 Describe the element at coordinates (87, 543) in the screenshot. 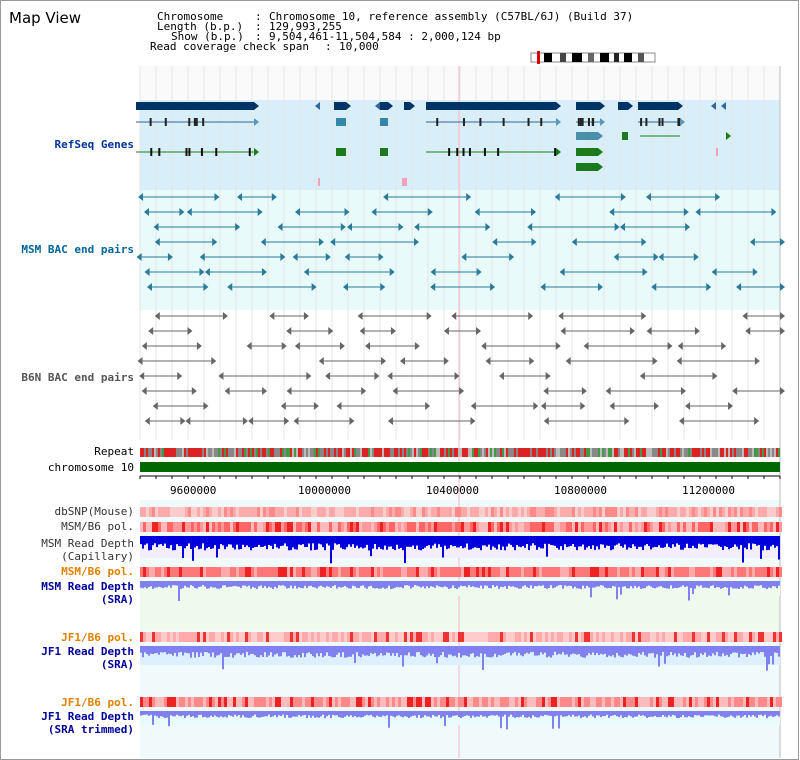

I see `msm-read-depth-capillary-label-1: MSM Read Depth` at that location.